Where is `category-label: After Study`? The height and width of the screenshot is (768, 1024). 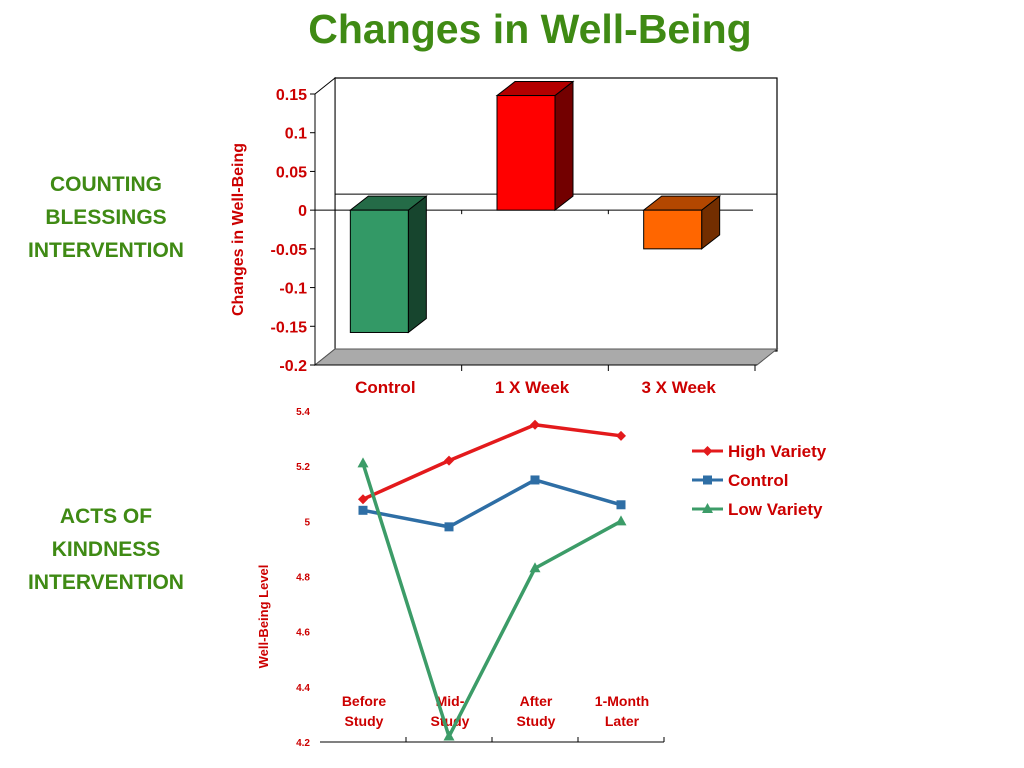 category-label: After Study is located at coordinates (536, 711).